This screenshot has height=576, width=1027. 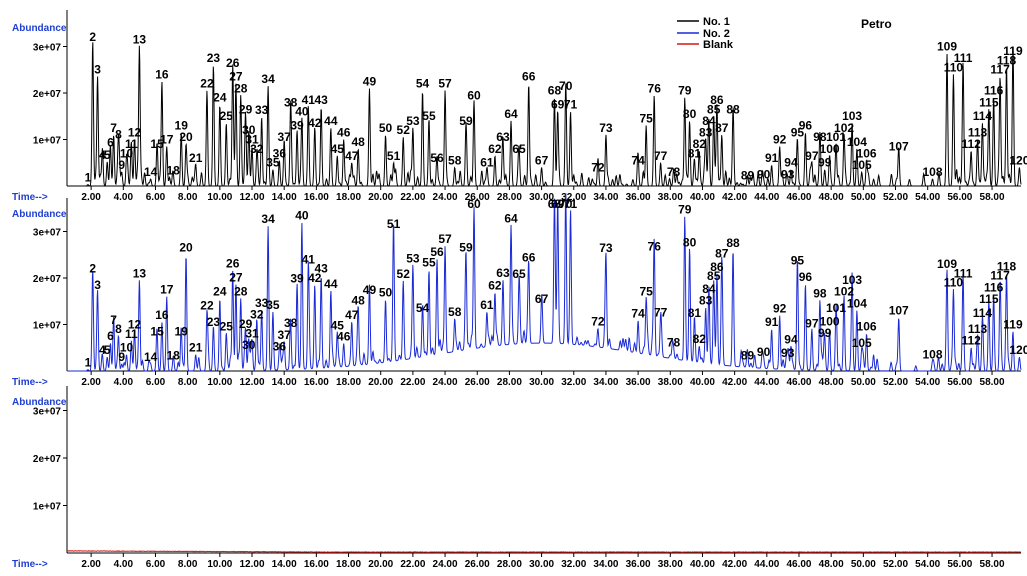 What do you see at coordinates (413, 121) in the screenshot?
I see `peak-label: 53` at bounding box center [413, 121].